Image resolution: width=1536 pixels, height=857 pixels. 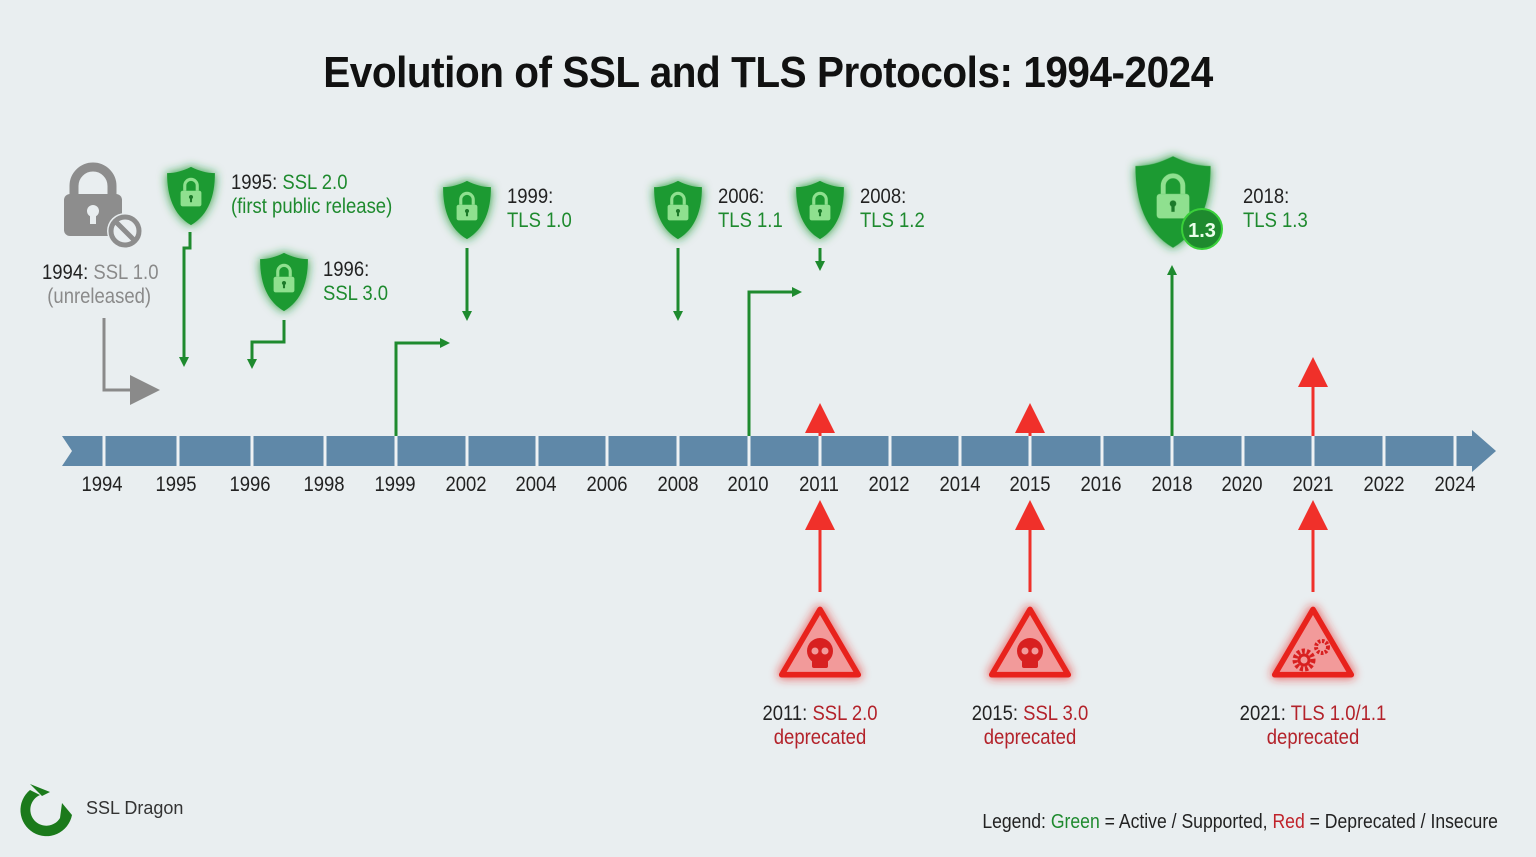 What do you see at coordinates (819, 484) in the screenshot?
I see `year-tick: 2011` at bounding box center [819, 484].